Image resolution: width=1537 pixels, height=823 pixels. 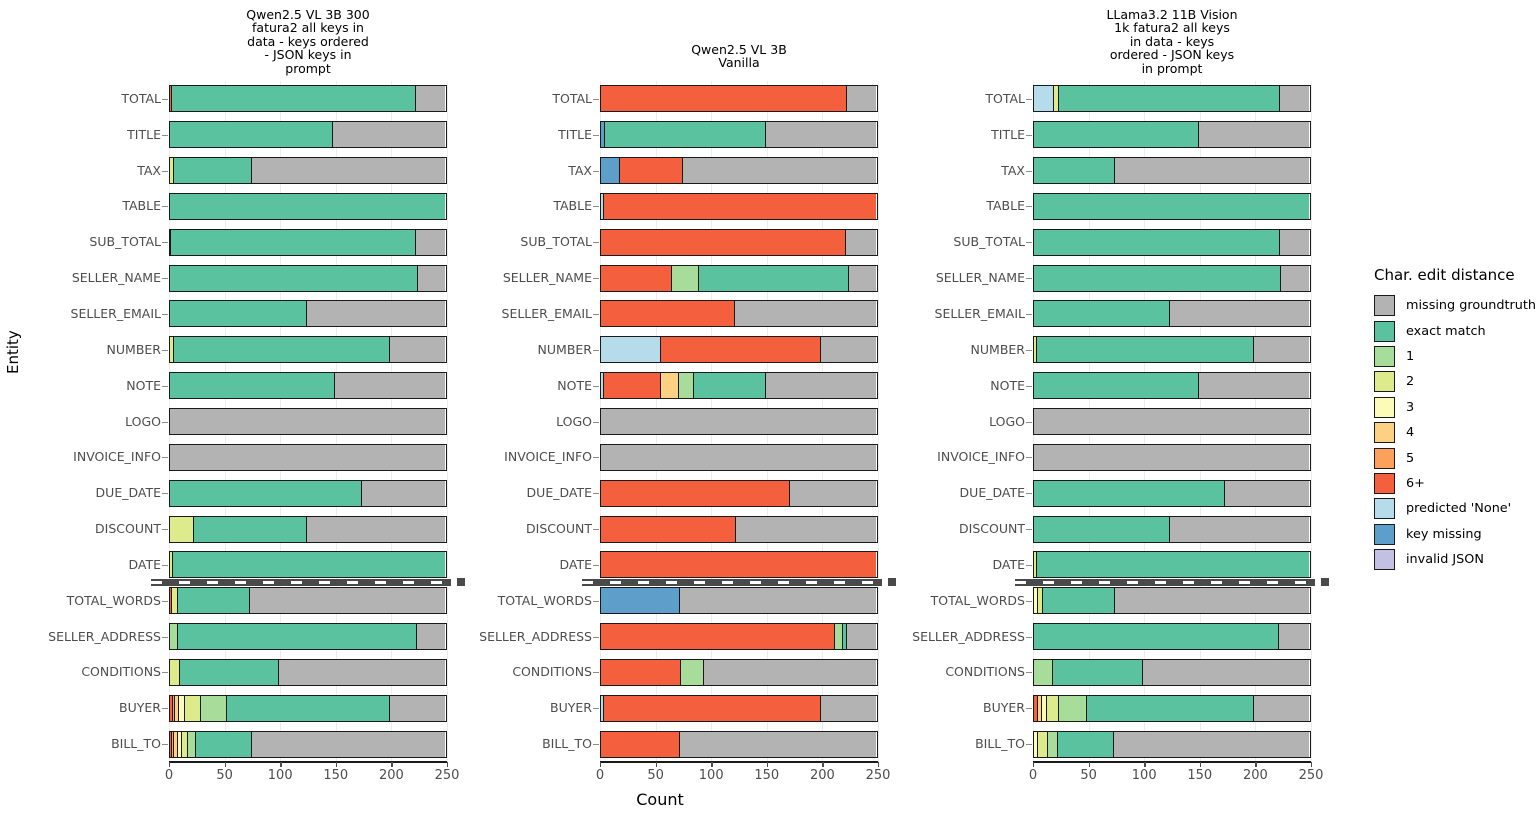 I want to click on x-tick-label: 150, so click(x=336, y=775).